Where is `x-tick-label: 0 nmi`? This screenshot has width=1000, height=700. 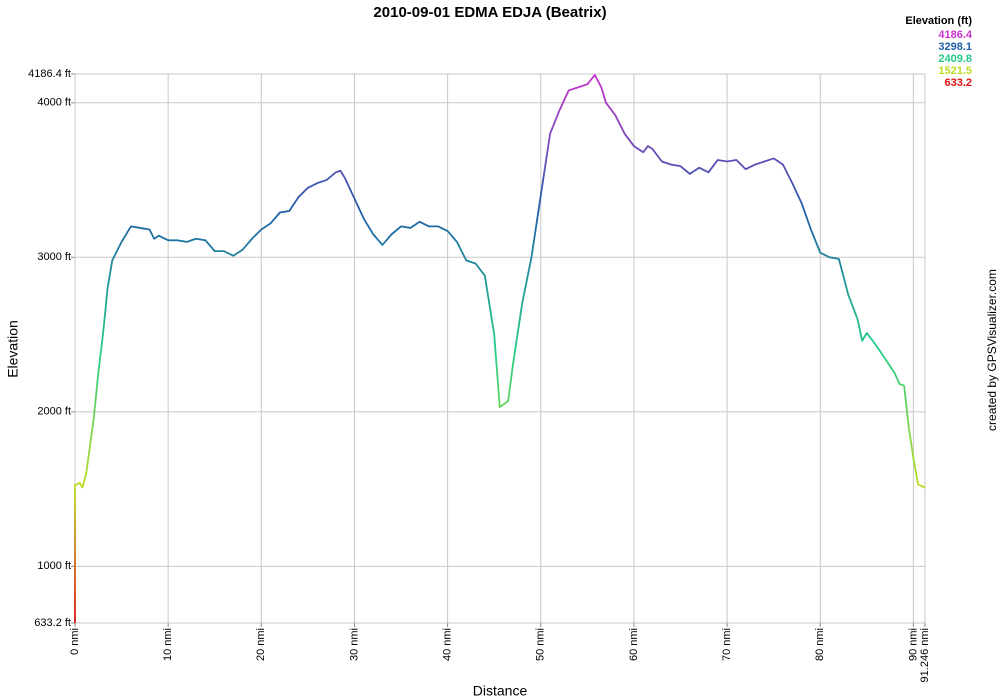 x-tick-label: 0 nmi is located at coordinates (75, 641).